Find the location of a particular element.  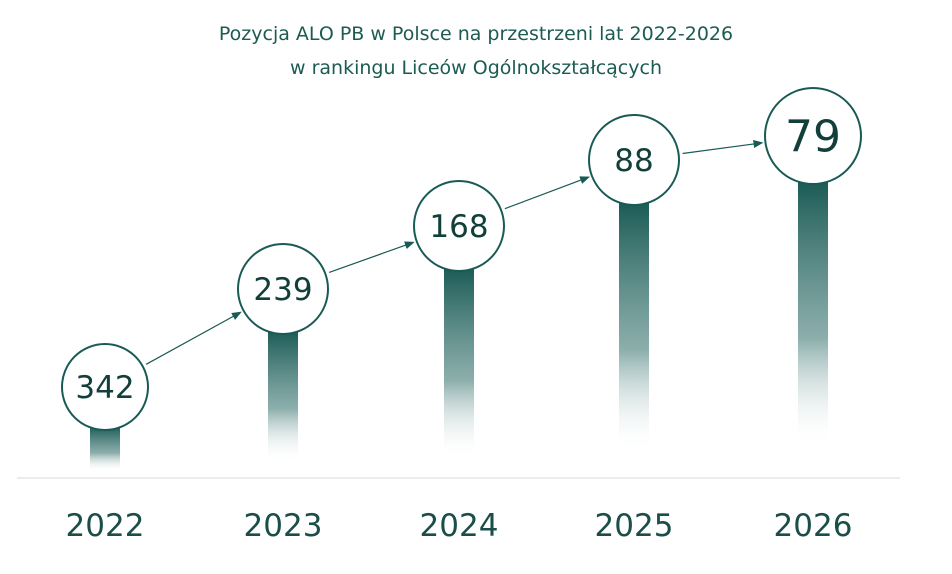

value-label-2023: 239 is located at coordinates (282, 290).